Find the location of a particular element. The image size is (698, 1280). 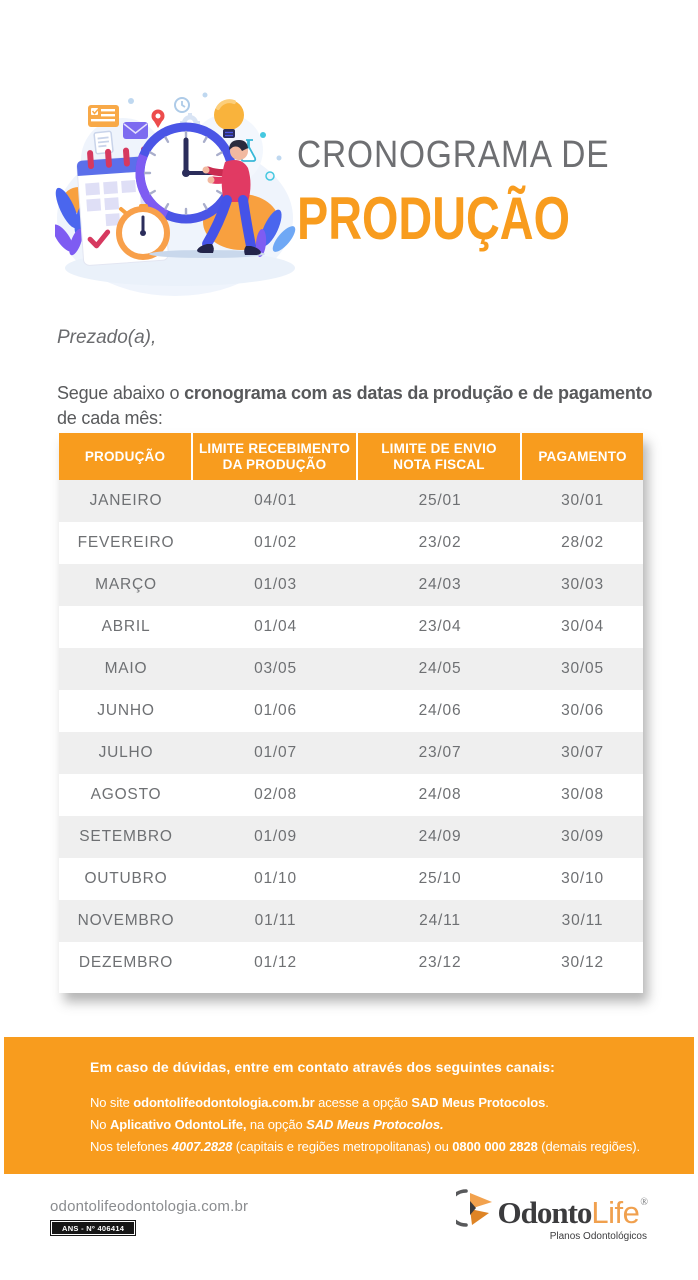

document-icon is located at coordinates (103, 142).